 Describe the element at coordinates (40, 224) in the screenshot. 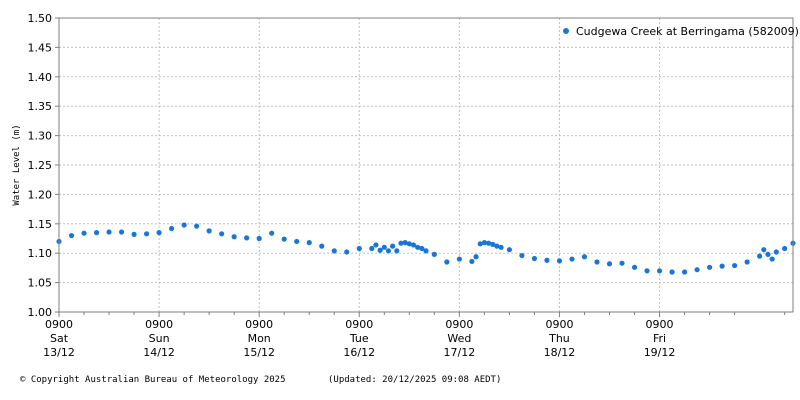

I see `y-tick-label: 1.15` at that location.